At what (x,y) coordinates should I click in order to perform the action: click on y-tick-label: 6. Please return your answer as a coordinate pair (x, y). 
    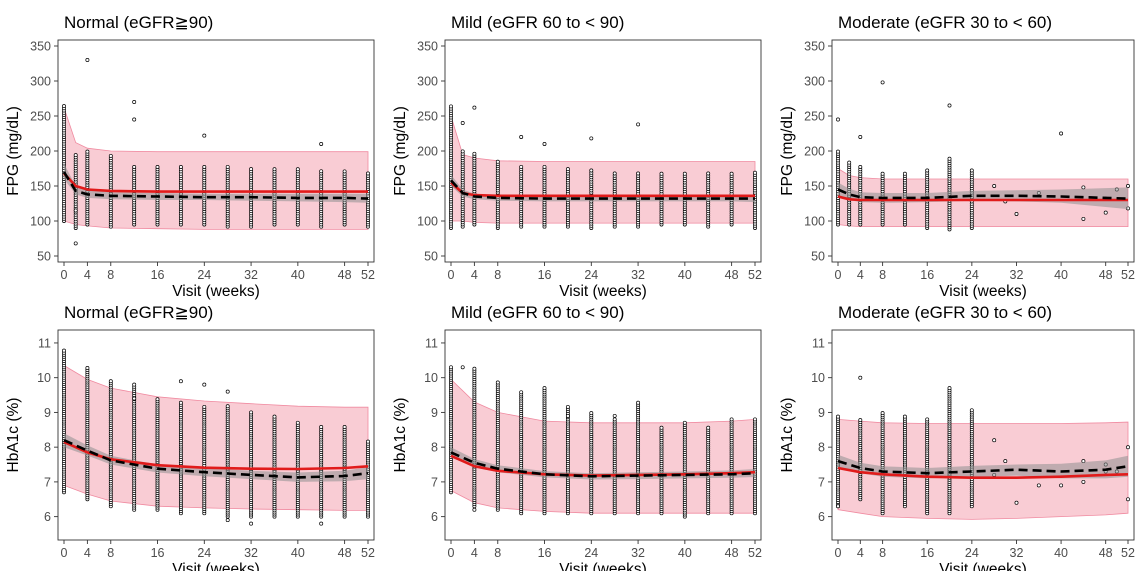
    Looking at the image, I should click on (821, 517).